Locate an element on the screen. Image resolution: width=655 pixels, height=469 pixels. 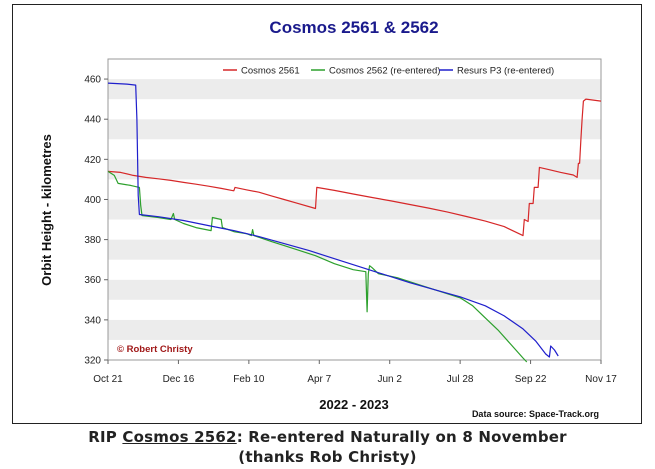
chart-title: Cosmos 2561 & 2562 is located at coordinates (353, 27).